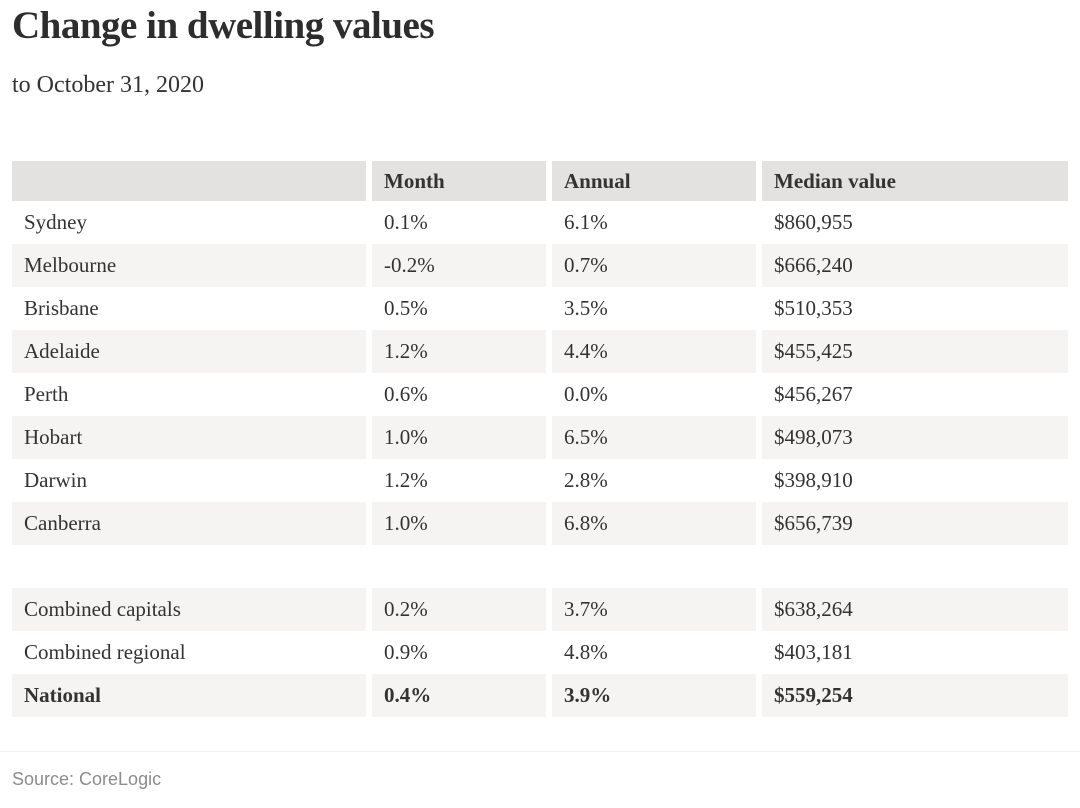 The width and height of the screenshot is (1080, 808). Describe the element at coordinates (912, 481) in the screenshot. I see `cell-median-value: $398,910` at that location.